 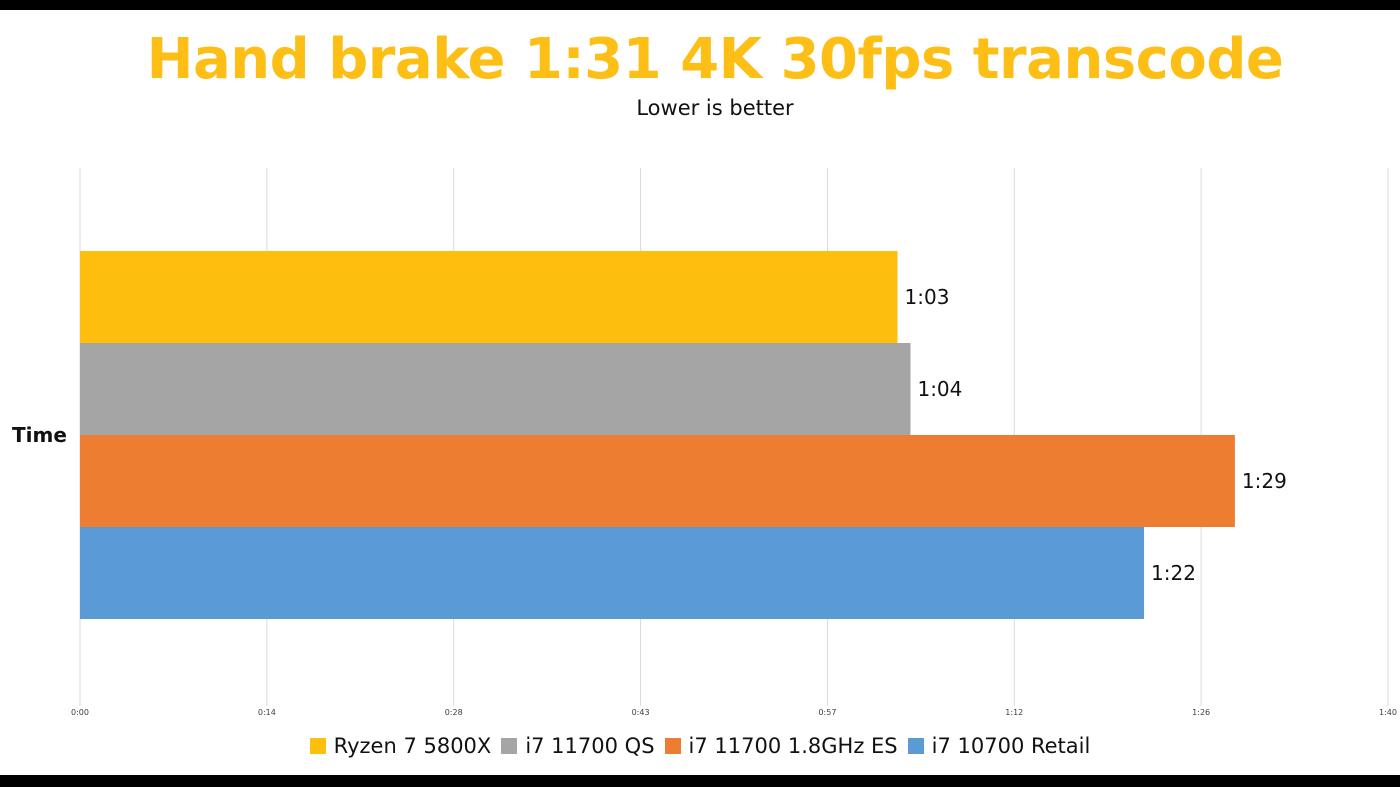 What do you see at coordinates (80, 712) in the screenshot?
I see `x-tick-label: 0:00` at bounding box center [80, 712].